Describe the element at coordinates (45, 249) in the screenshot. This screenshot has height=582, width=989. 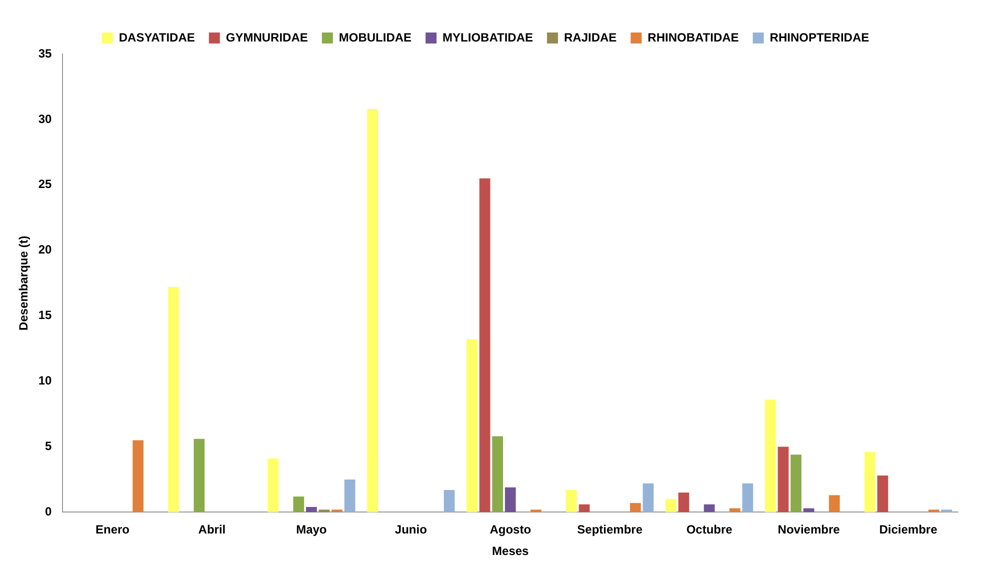
I see `y-tick-label: 20` at that location.